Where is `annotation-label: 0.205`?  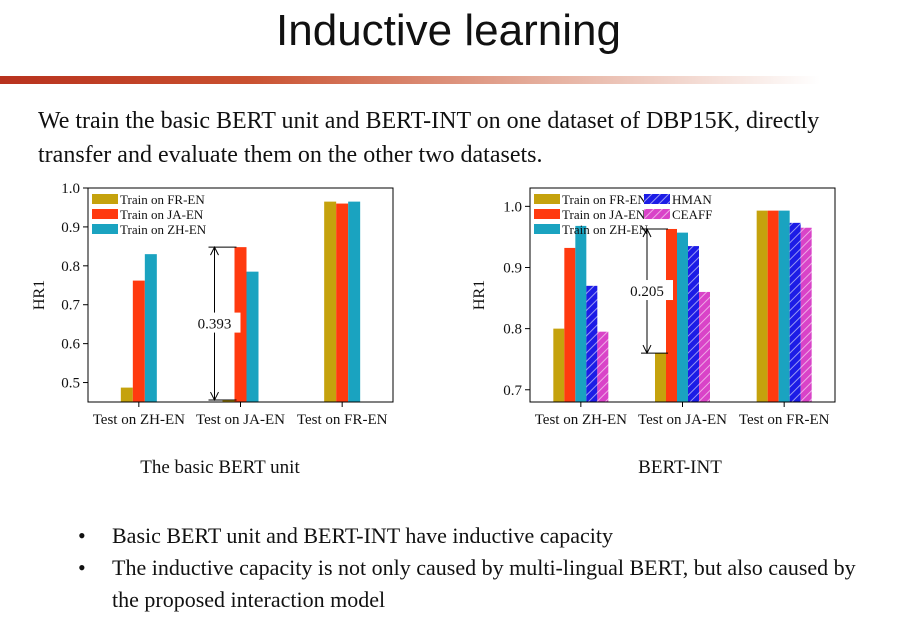 annotation-label: 0.205 is located at coordinates (647, 292).